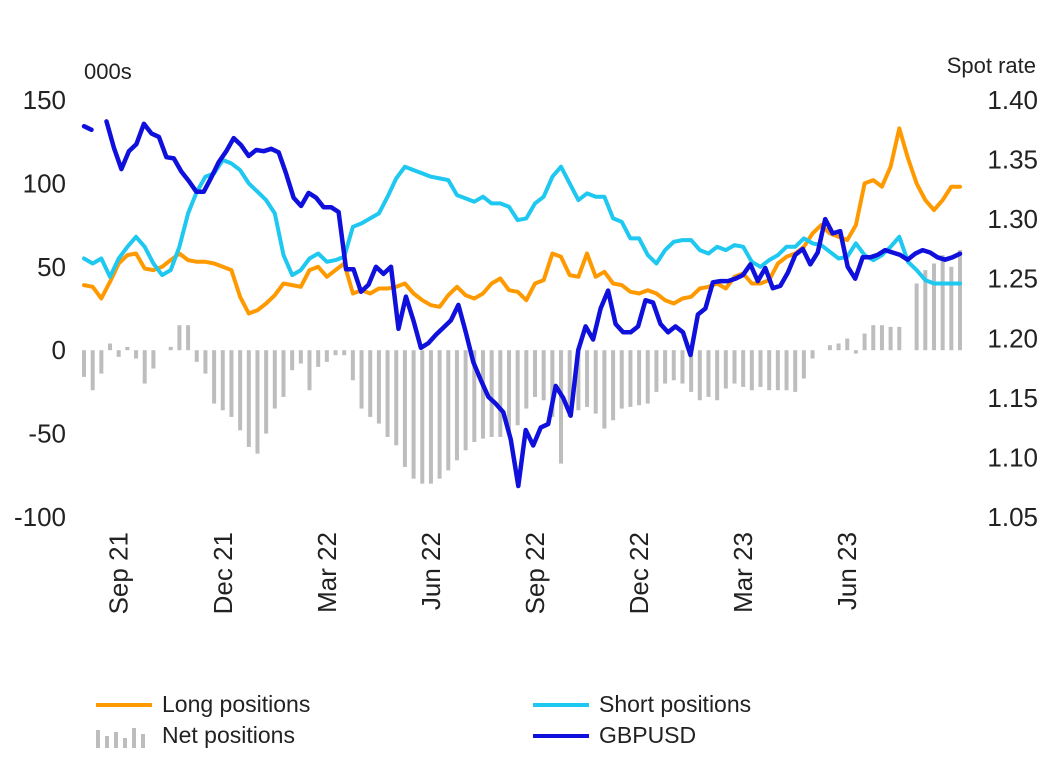 The image size is (1050, 768). Describe the element at coordinates (124, 736) in the screenshot. I see `legend-net-swatch` at that location.